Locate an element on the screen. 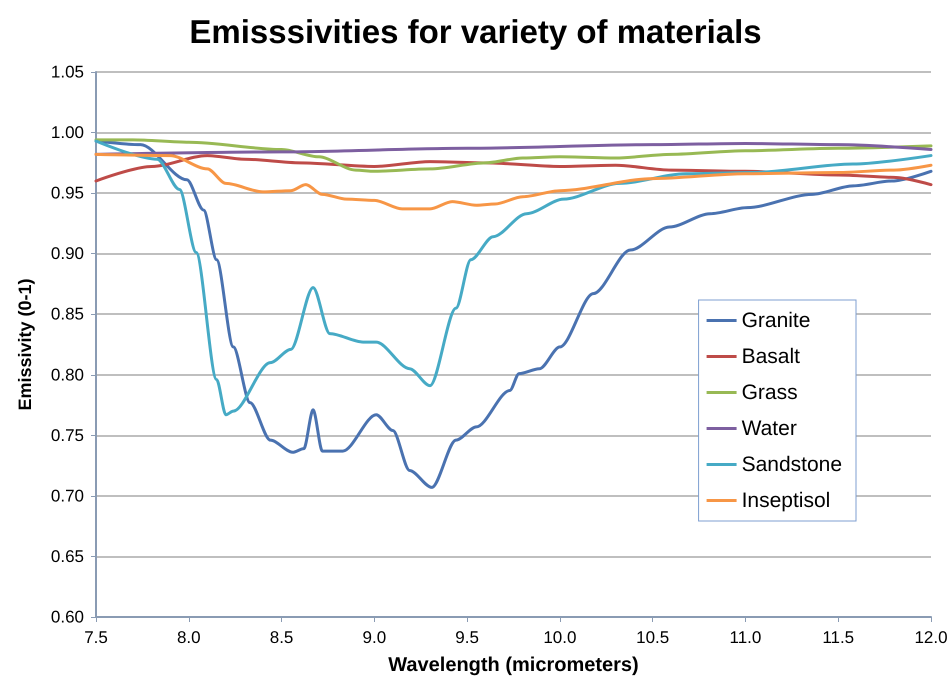 This screenshot has width=951, height=694. y-tick-label: 0.95 is located at coordinates (67, 193).